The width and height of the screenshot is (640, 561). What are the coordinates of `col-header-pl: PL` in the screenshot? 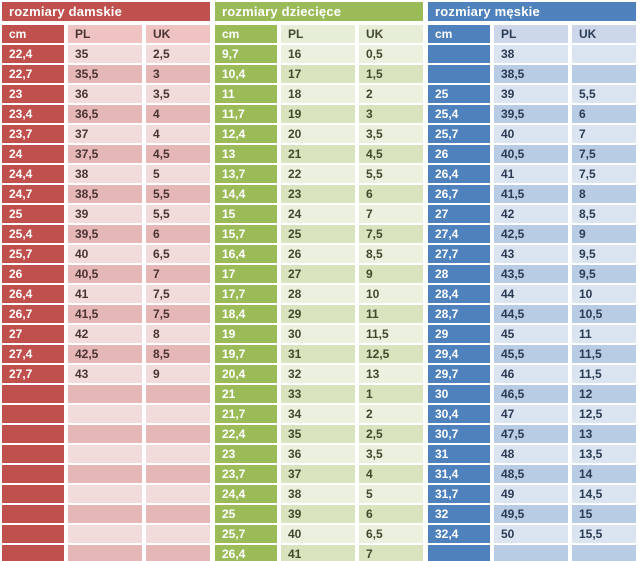 It's located at (318, 34).